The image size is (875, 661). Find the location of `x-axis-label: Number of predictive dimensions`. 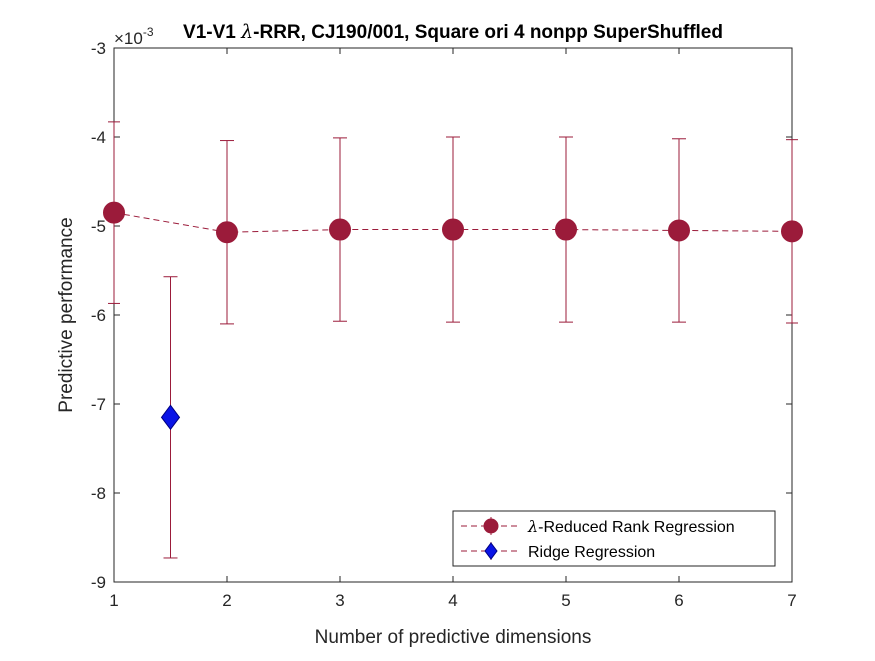

x-axis-label: Number of predictive dimensions is located at coordinates (453, 637).